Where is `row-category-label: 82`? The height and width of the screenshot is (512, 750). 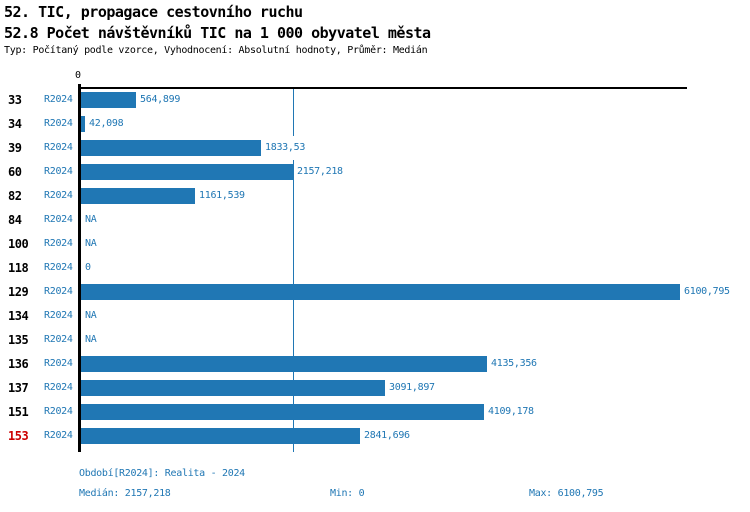
row-category-label: 82 is located at coordinates (15, 196).